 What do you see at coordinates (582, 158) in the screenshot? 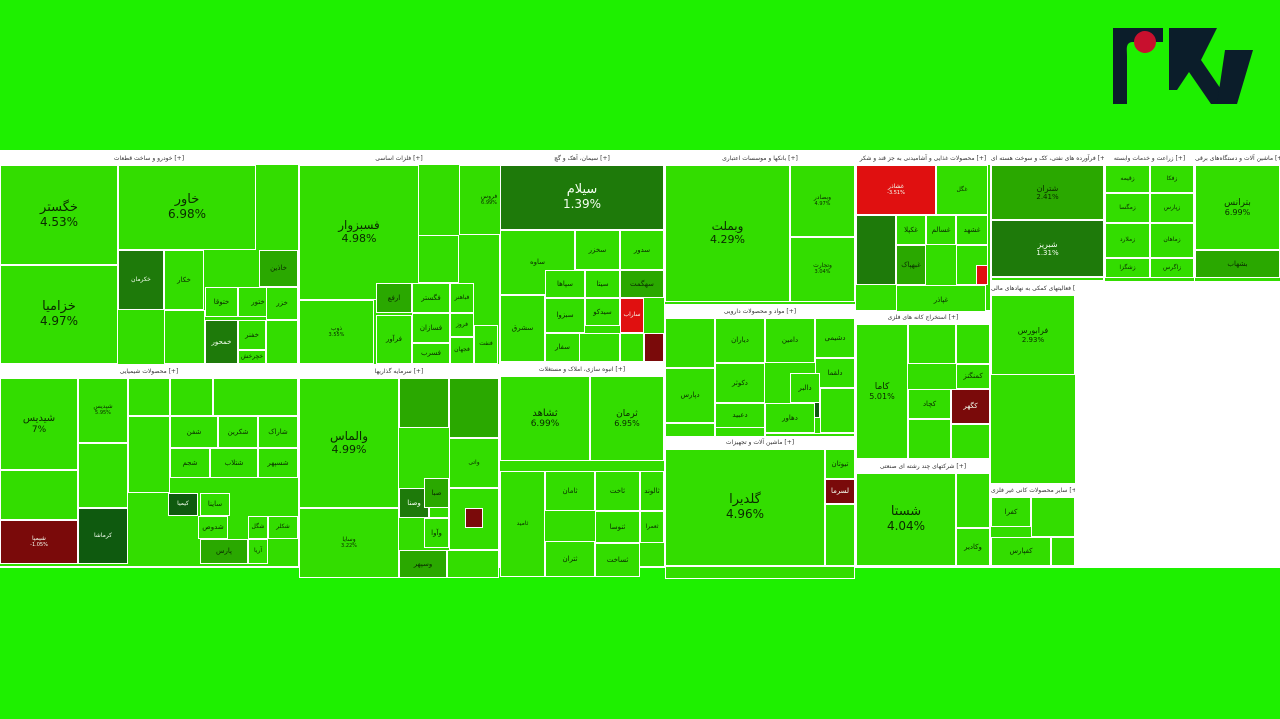
I see `sector-header: سیمان، آهک و گچ [+]` at bounding box center [582, 158].